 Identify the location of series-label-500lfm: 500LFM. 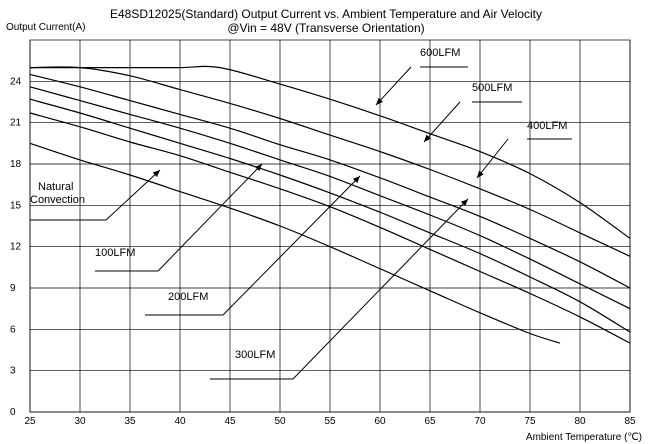
(492, 88).